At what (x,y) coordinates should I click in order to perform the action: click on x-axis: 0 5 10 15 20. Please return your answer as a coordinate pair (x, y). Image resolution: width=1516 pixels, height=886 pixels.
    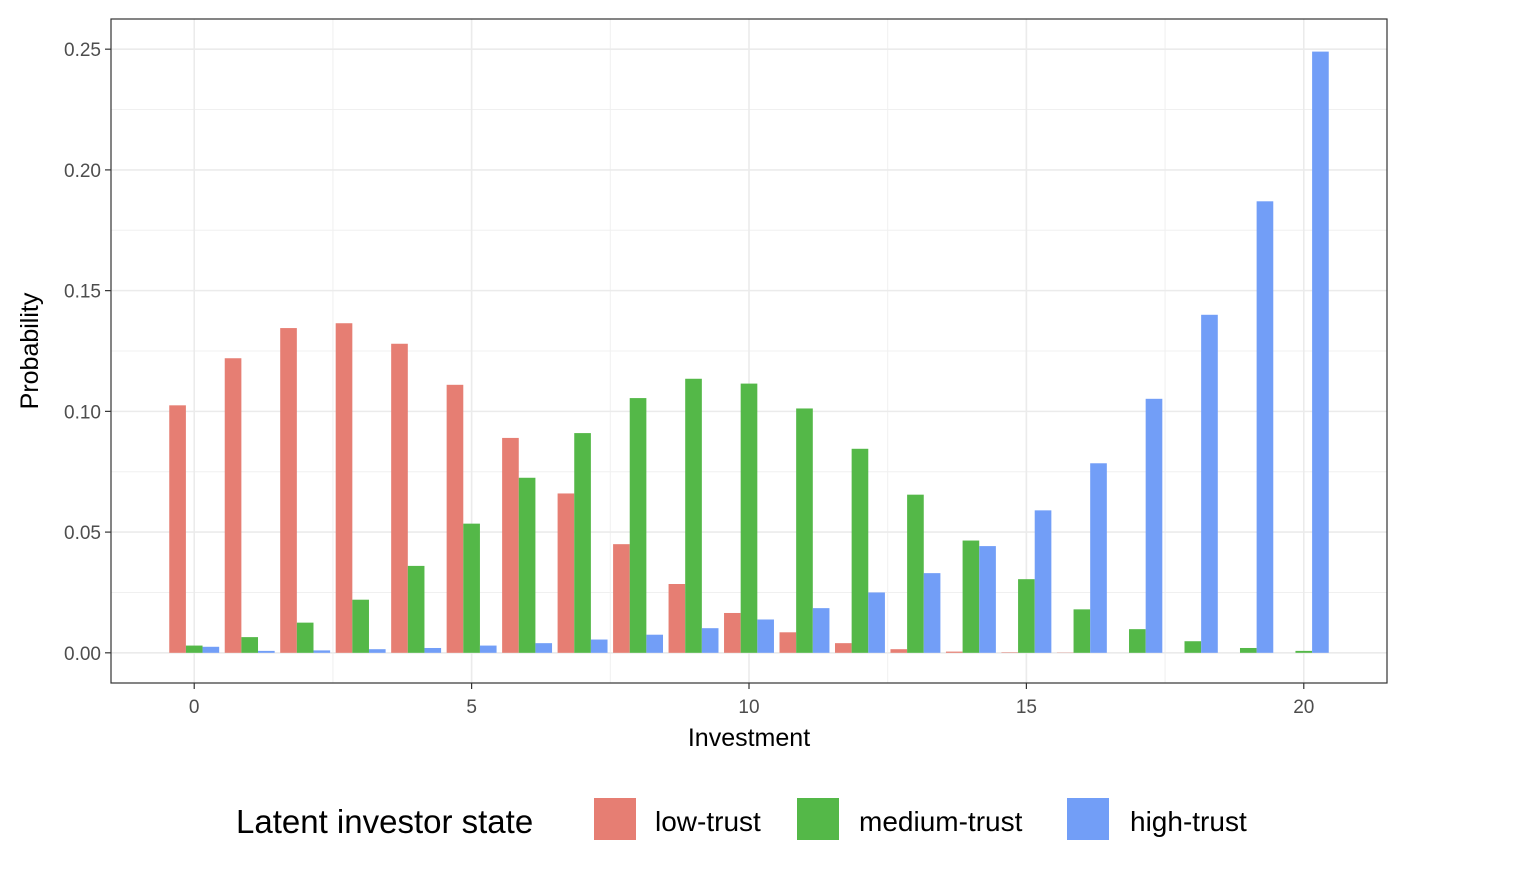
    Looking at the image, I should click on (751, 700).